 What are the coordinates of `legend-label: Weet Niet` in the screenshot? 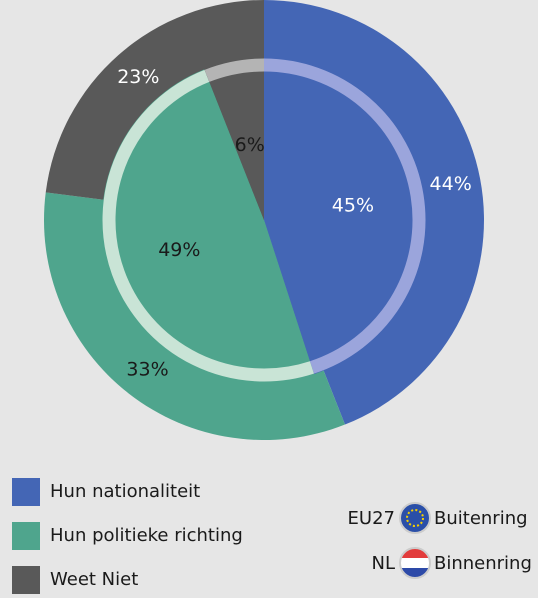 It's located at (94, 579).